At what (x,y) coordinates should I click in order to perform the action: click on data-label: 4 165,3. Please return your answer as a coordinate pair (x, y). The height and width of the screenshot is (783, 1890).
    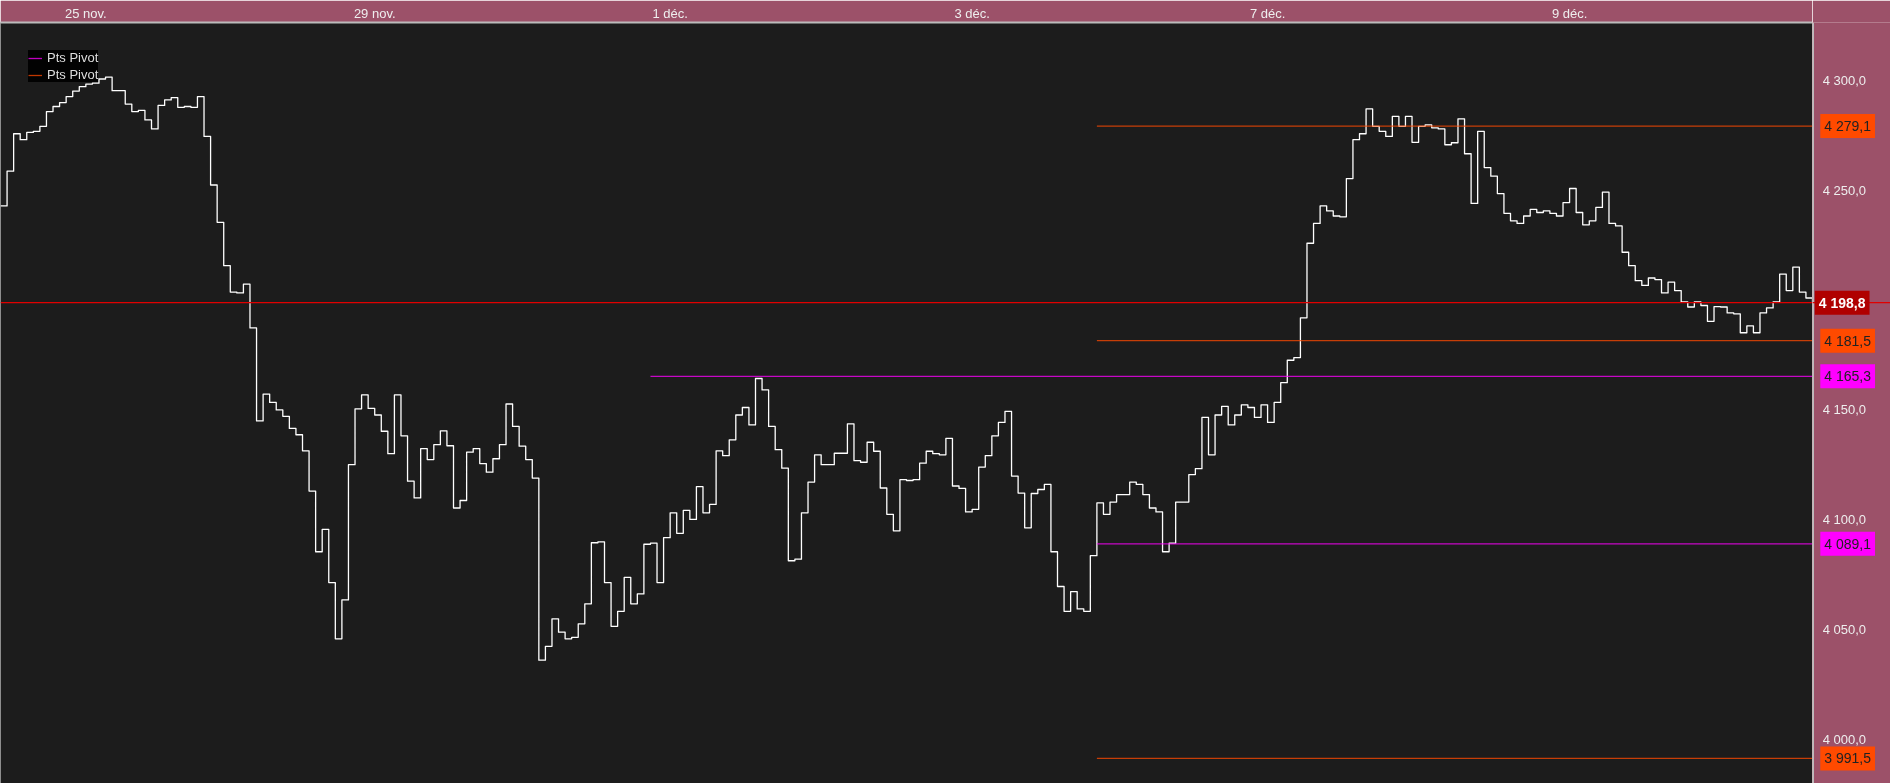
    Looking at the image, I should click on (1848, 376).